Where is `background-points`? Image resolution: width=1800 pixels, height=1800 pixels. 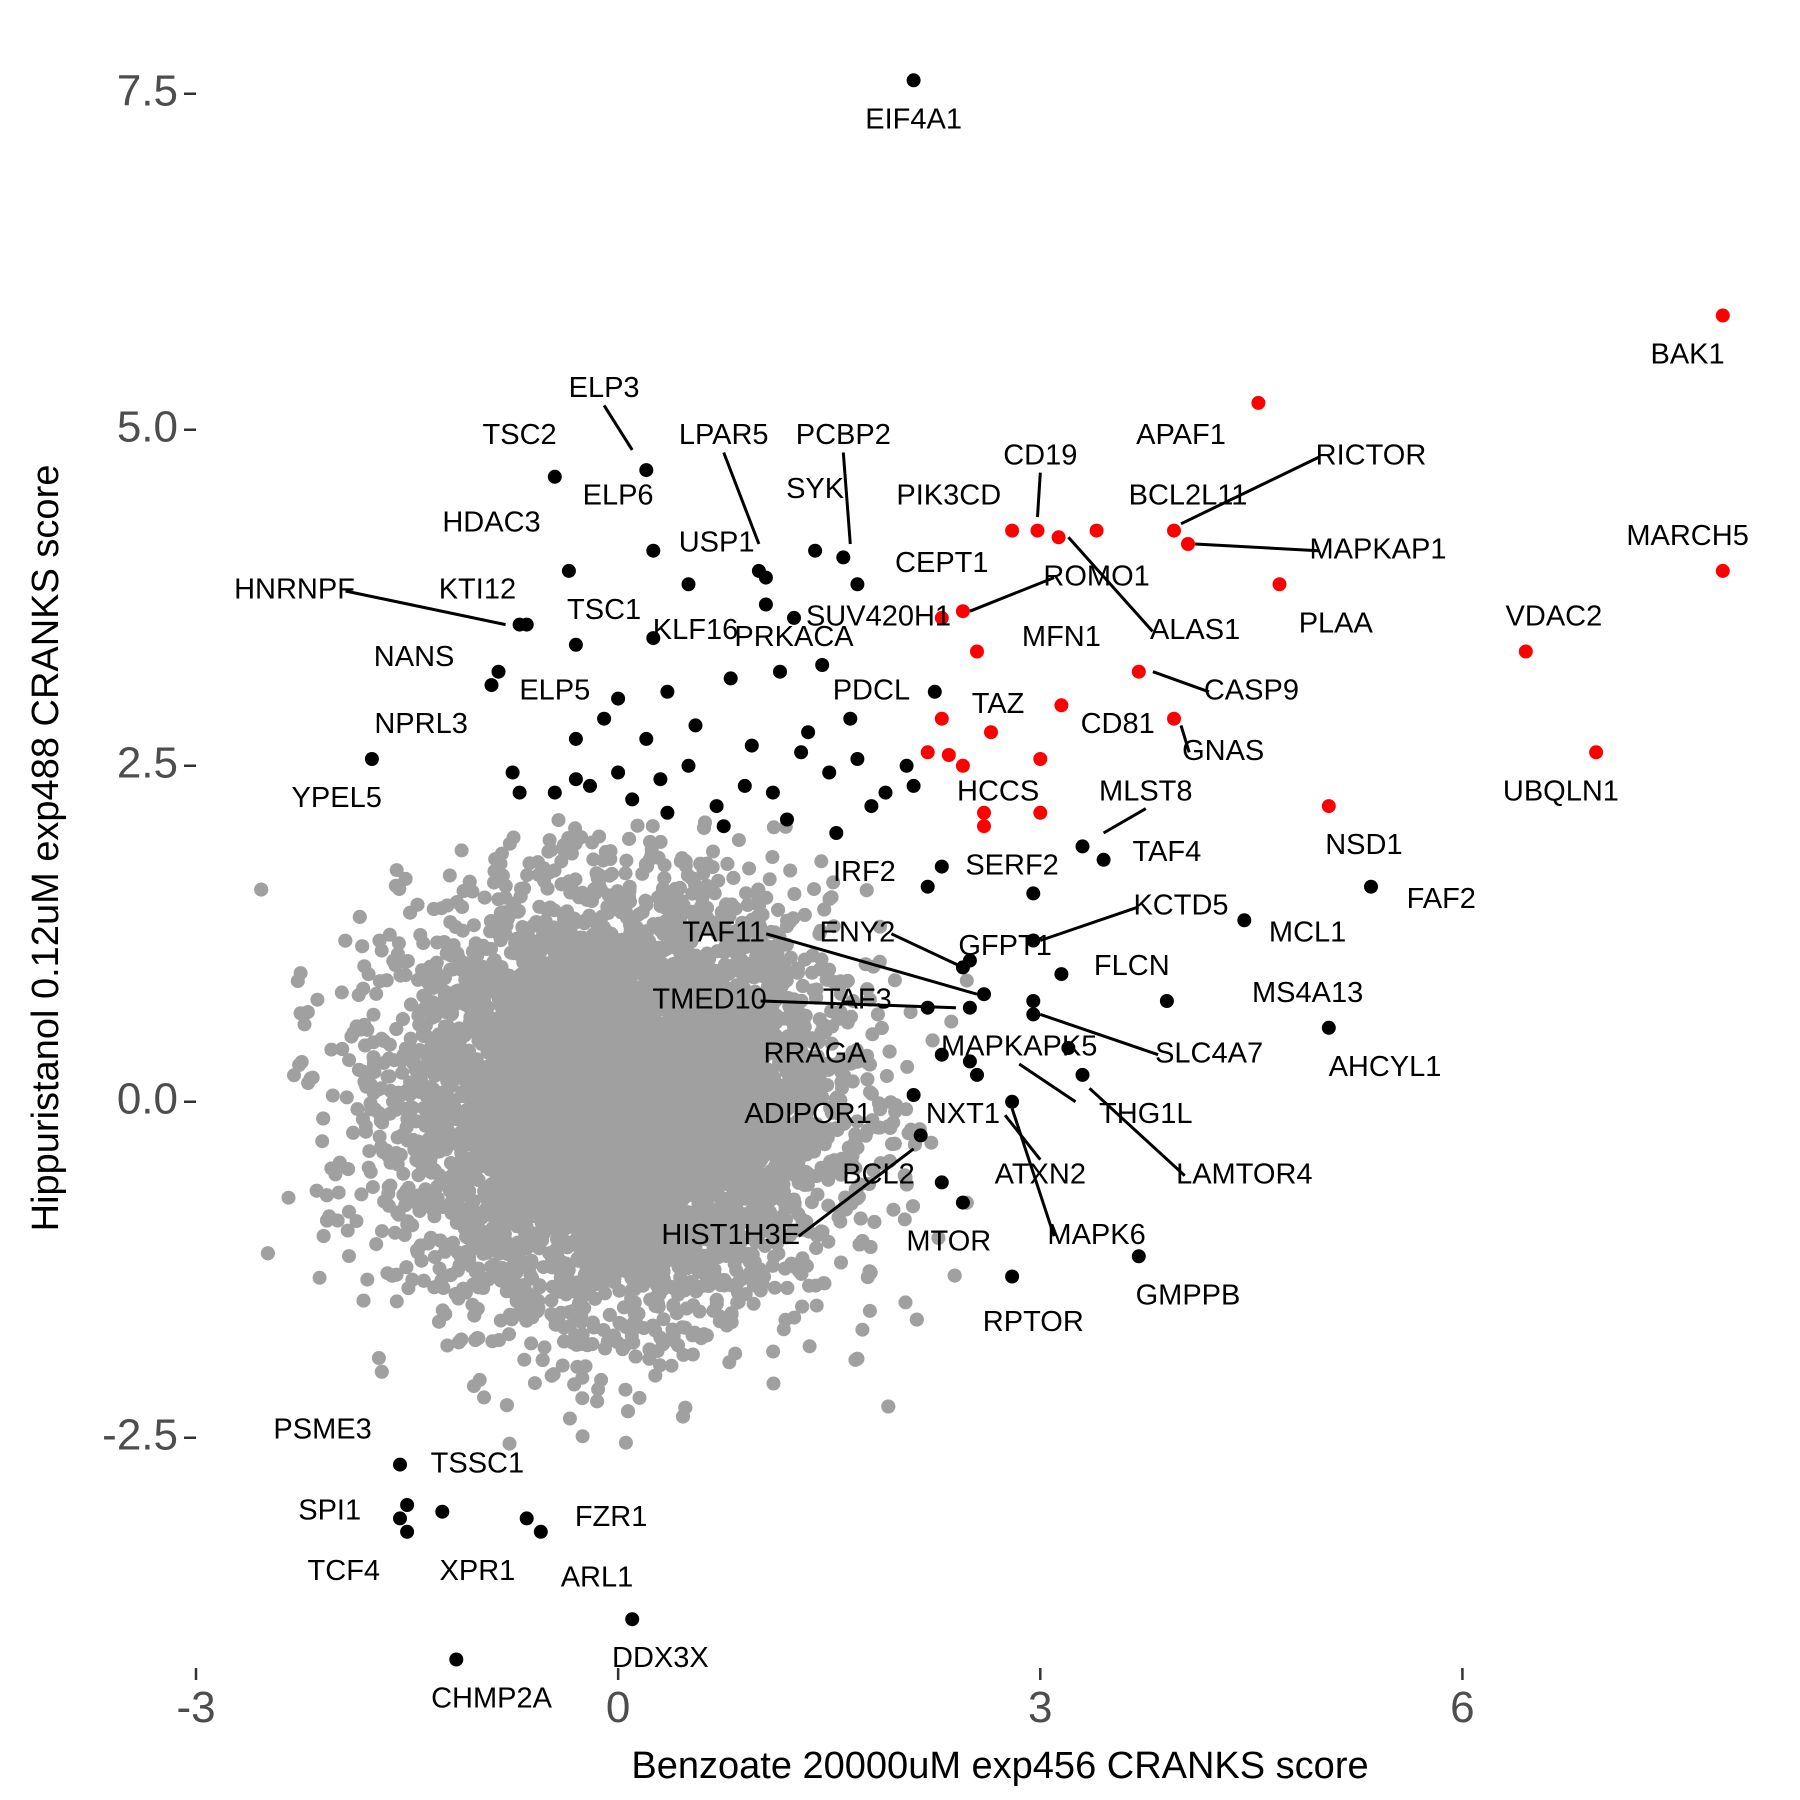
background-points is located at coordinates (614, 1132).